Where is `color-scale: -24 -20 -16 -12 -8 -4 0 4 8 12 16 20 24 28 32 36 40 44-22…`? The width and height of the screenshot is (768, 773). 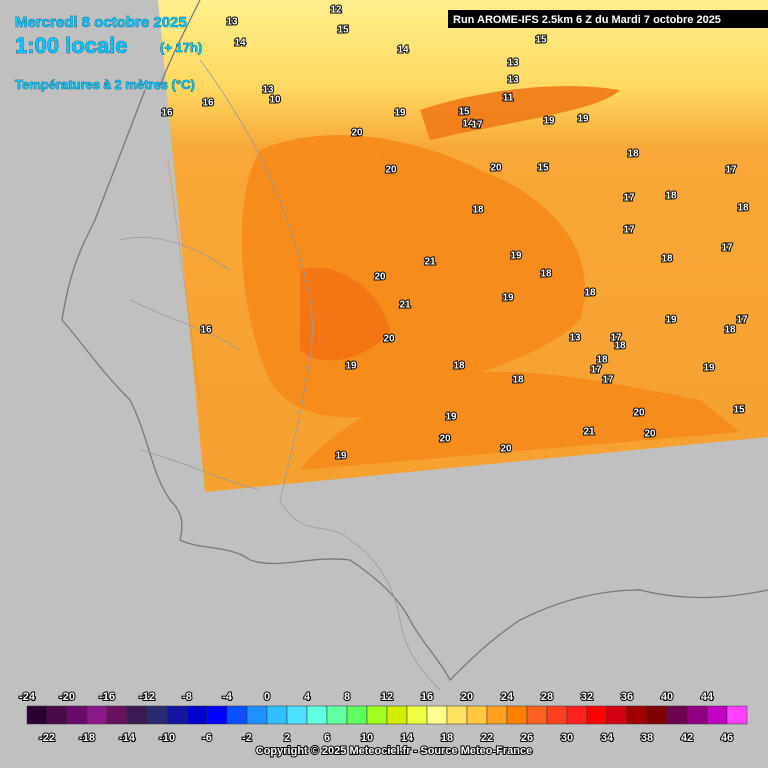 color-scale: -24 -20 -16 -12 -8 -4 0 4 8 12 16 20 24 28 32 36 40 44-22… is located at coordinates (383, 717).